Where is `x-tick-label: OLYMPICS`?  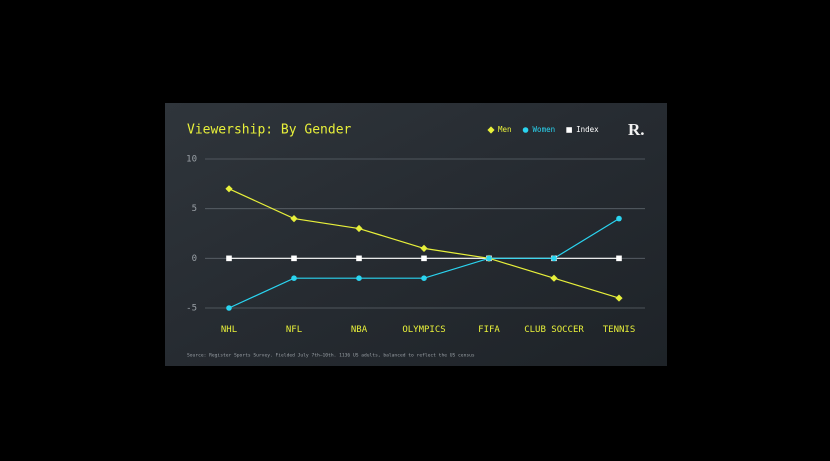 x-tick-label: OLYMPICS is located at coordinates (424, 330).